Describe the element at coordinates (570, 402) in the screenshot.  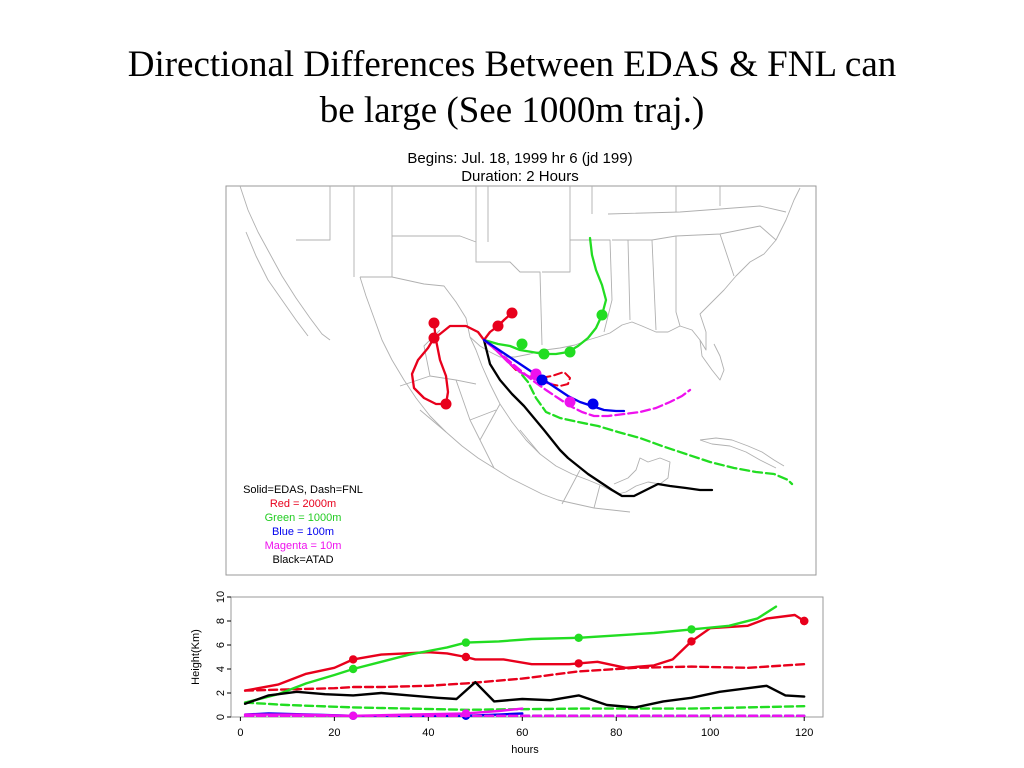
I see `marker-magenta-edas` at that location.